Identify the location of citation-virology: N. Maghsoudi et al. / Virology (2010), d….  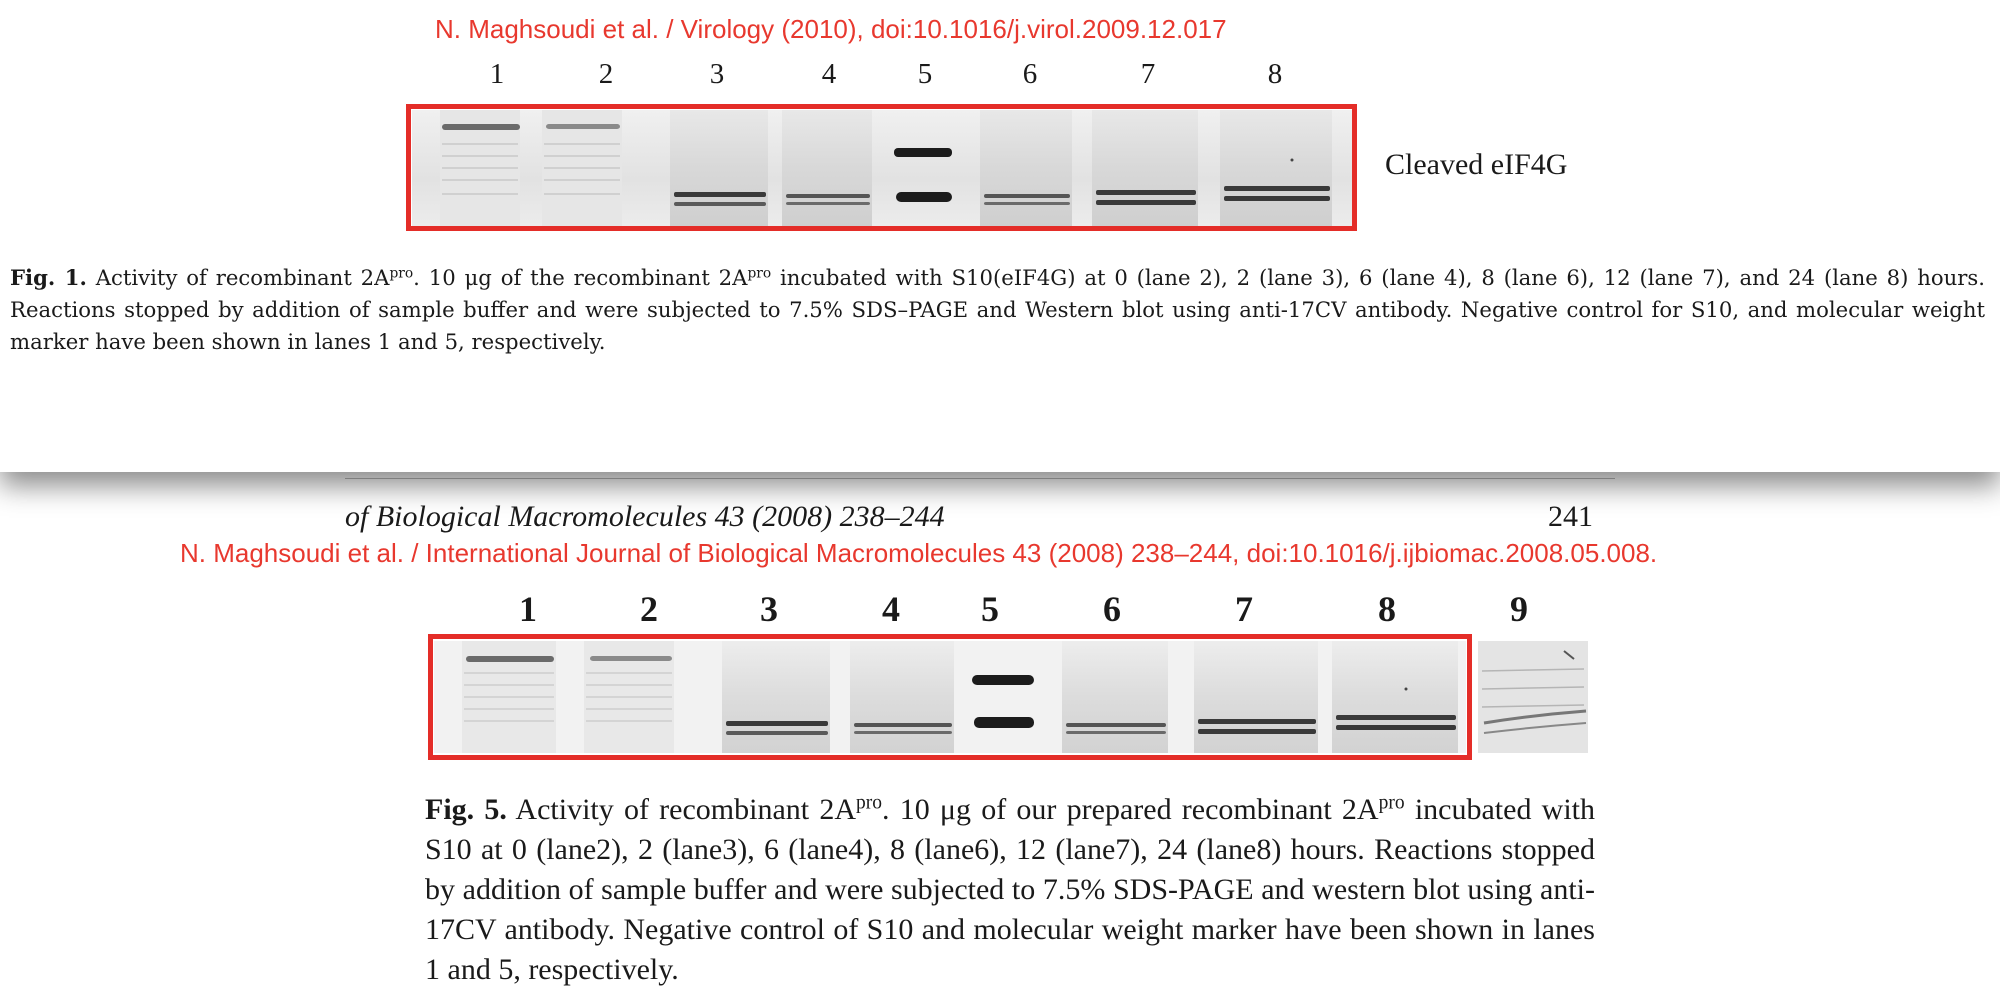
(831, 29).